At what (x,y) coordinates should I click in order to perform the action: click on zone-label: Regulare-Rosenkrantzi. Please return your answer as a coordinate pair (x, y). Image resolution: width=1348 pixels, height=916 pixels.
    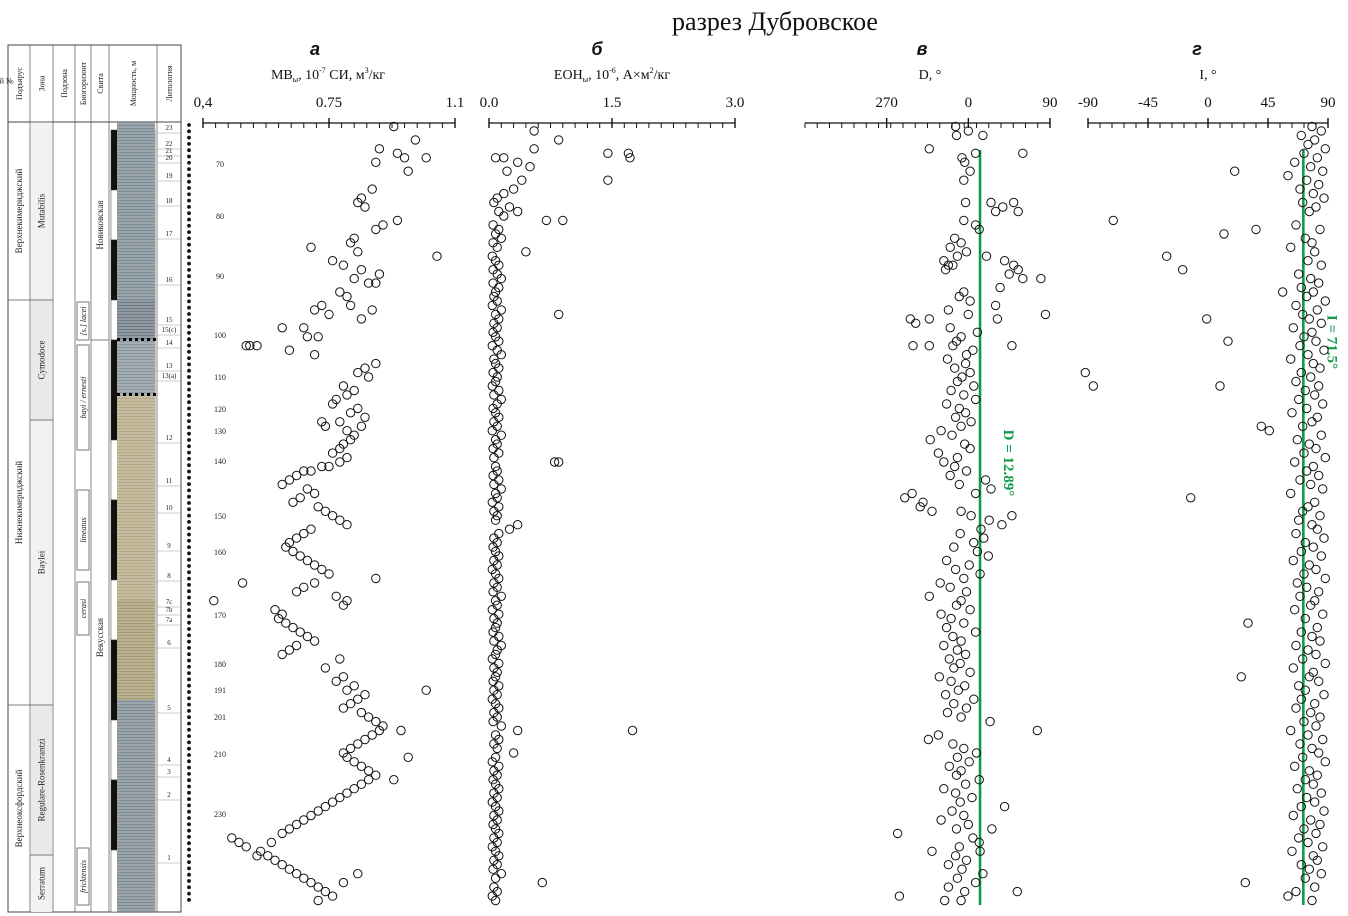
    Looking at the image, I should click on (42, 779).